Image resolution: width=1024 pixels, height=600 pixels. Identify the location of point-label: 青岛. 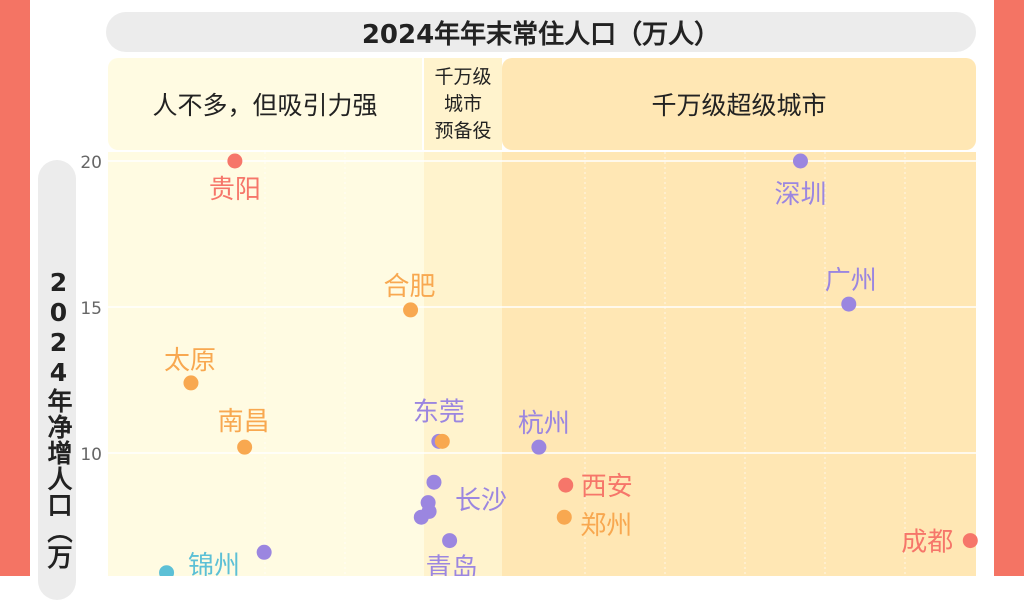
(452, 565).